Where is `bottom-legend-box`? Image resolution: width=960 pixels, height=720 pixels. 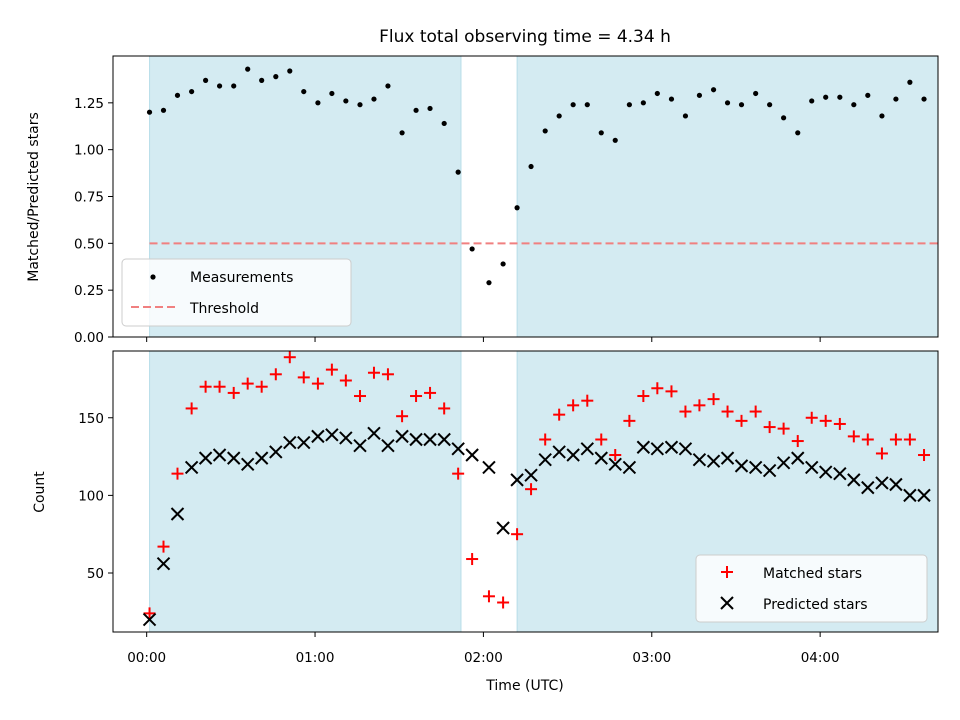
bottom-legend-box is located at coordinates (811, 588).